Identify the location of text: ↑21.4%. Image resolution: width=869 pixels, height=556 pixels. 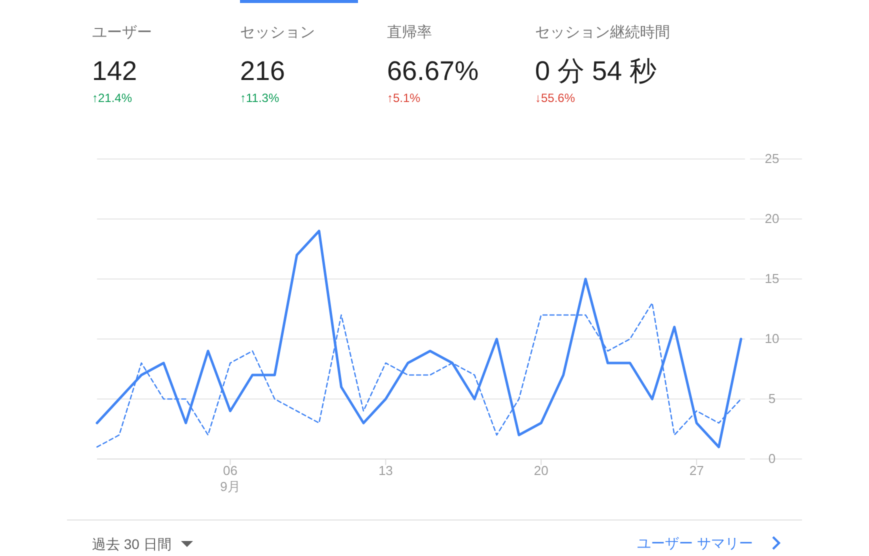
(112, 98).